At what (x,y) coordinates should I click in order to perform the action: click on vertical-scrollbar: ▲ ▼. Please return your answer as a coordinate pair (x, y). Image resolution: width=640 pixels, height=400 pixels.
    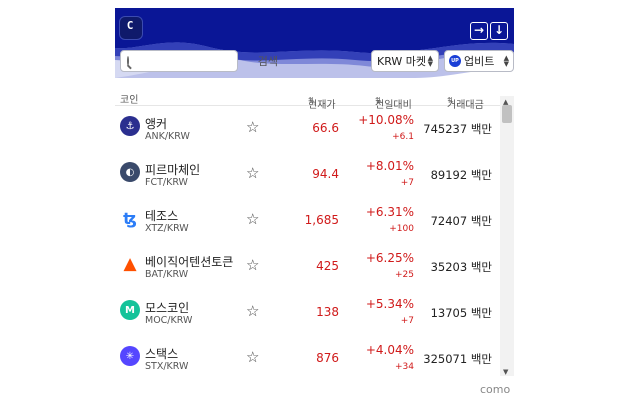
    Looking at the image, I should click on (507, 236).